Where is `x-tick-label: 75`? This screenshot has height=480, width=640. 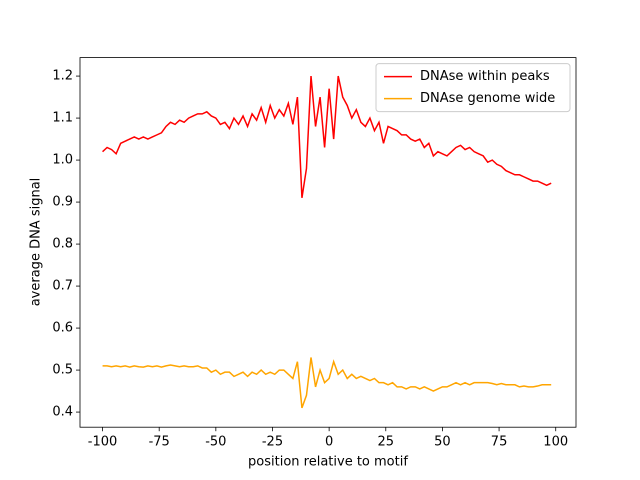 x-tick-label: 75 is located at coordinates (499, 442).